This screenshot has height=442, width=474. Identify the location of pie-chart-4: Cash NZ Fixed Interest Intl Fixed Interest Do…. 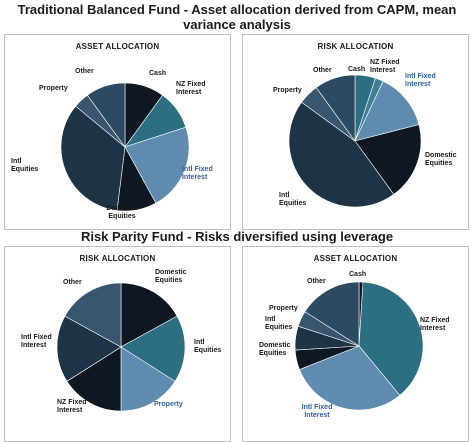
(354, 345).